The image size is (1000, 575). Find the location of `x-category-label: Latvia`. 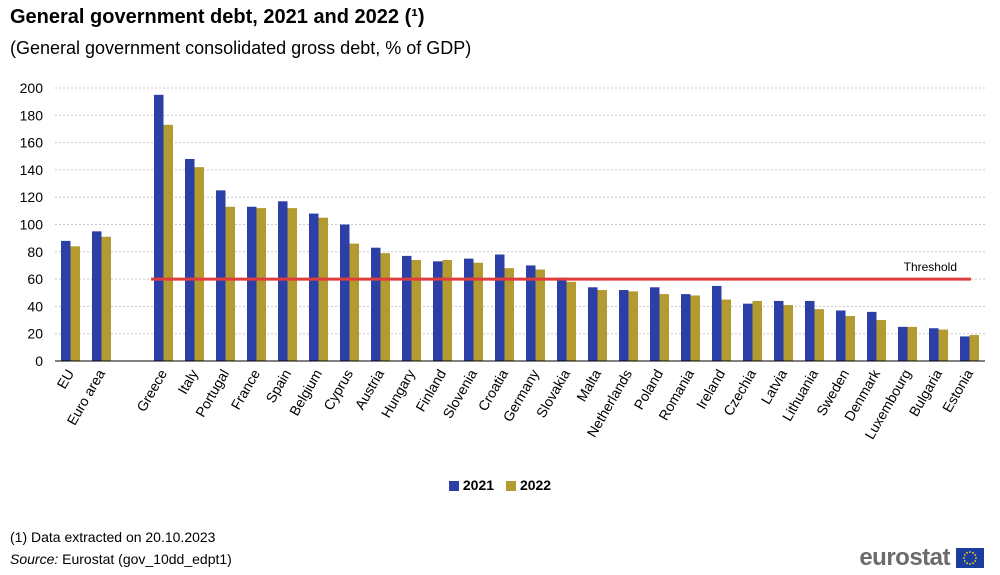

x-category-label: Latvia is located at coordinates (774, 386).